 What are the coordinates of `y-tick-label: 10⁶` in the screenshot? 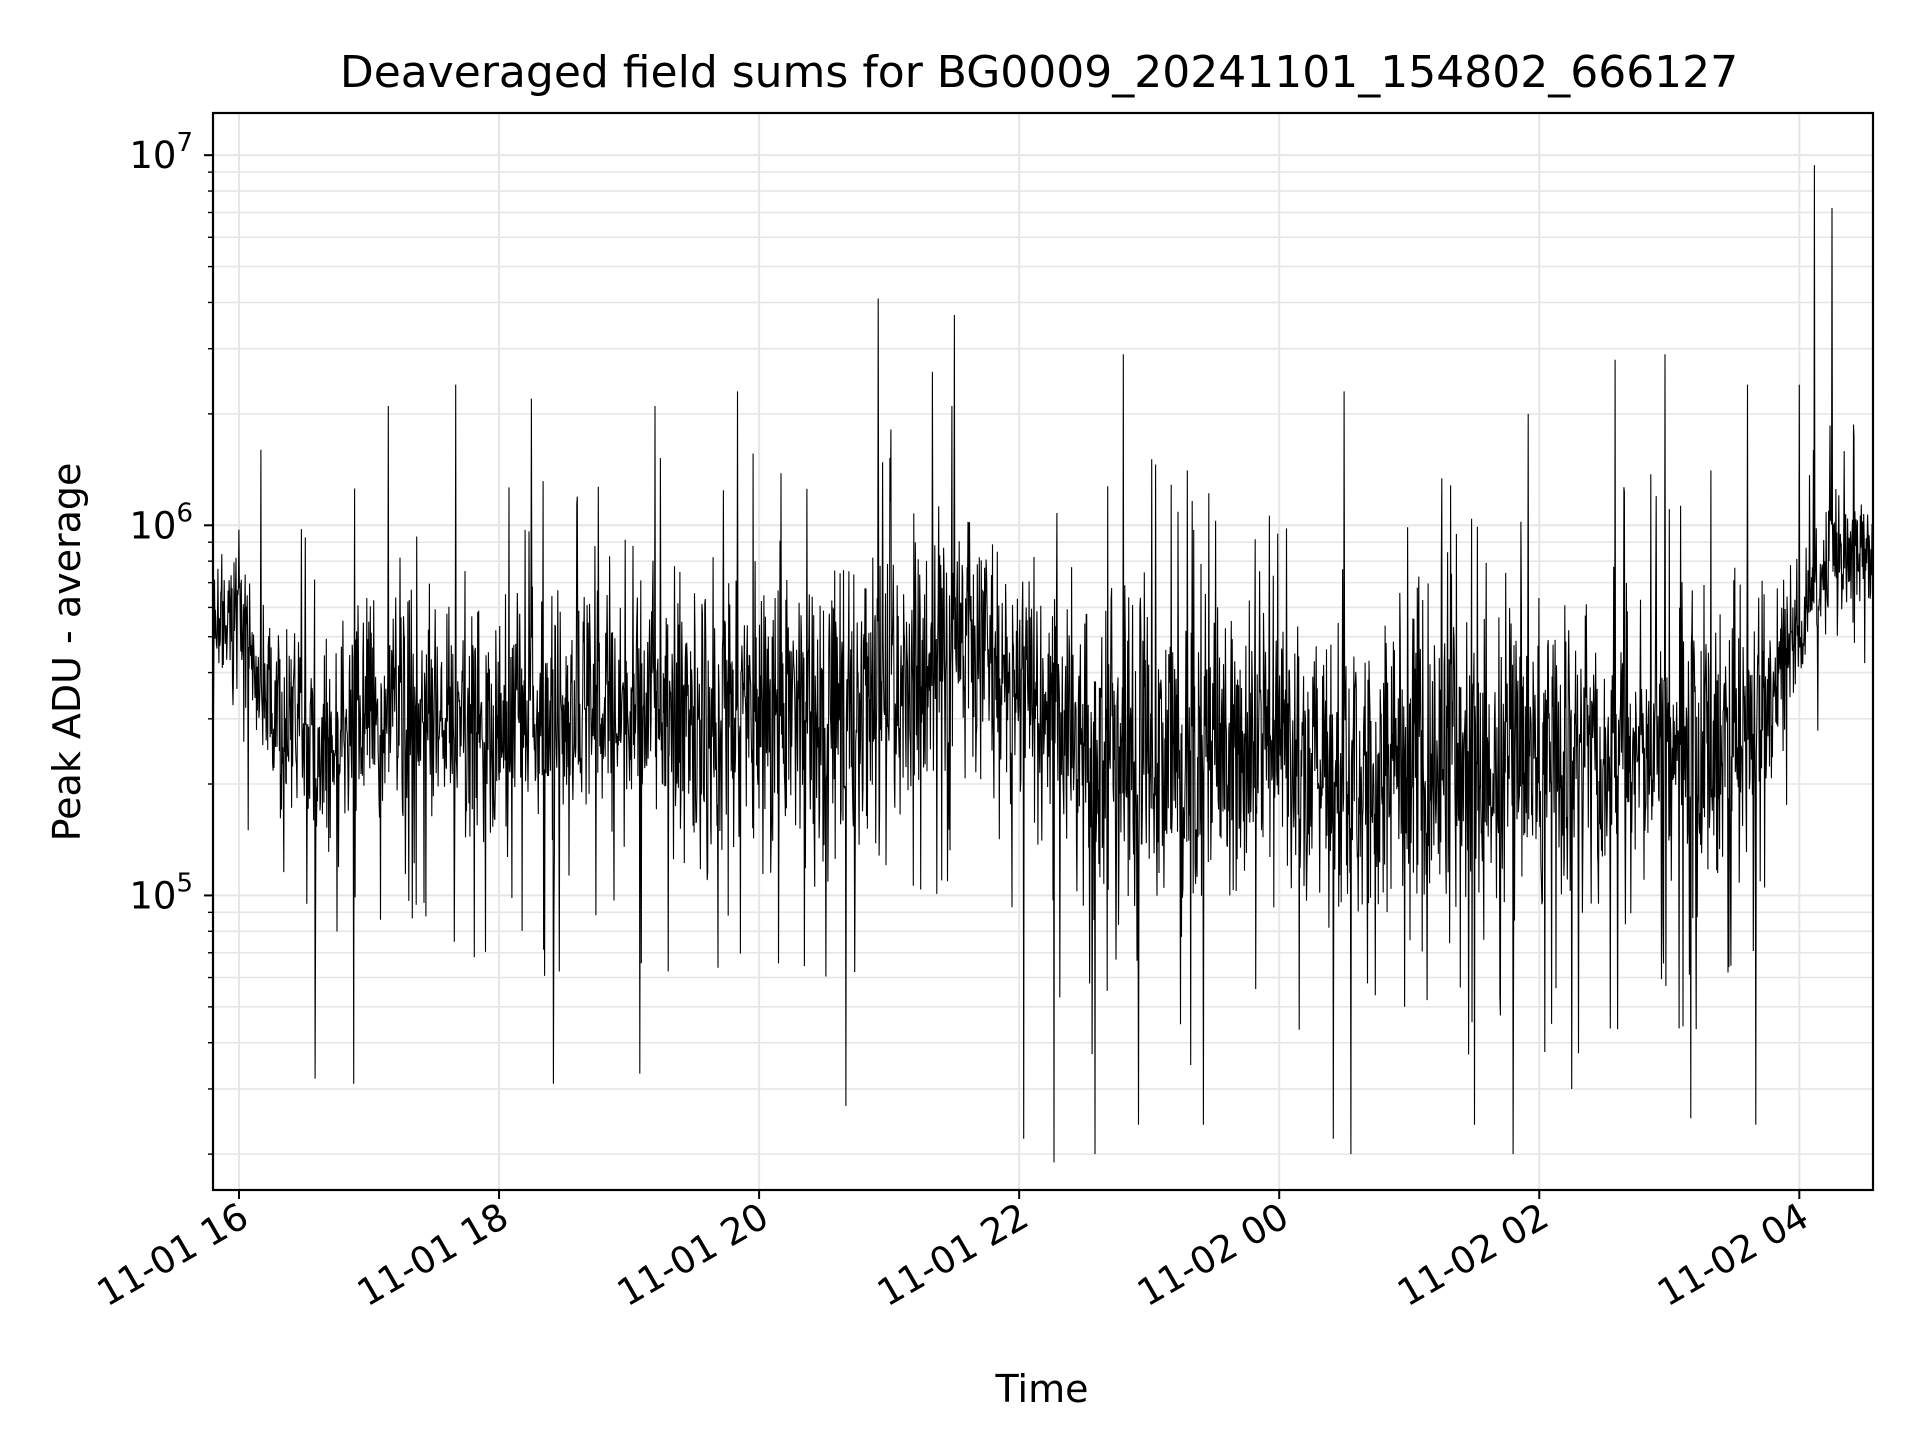 It's located at (161, 522).